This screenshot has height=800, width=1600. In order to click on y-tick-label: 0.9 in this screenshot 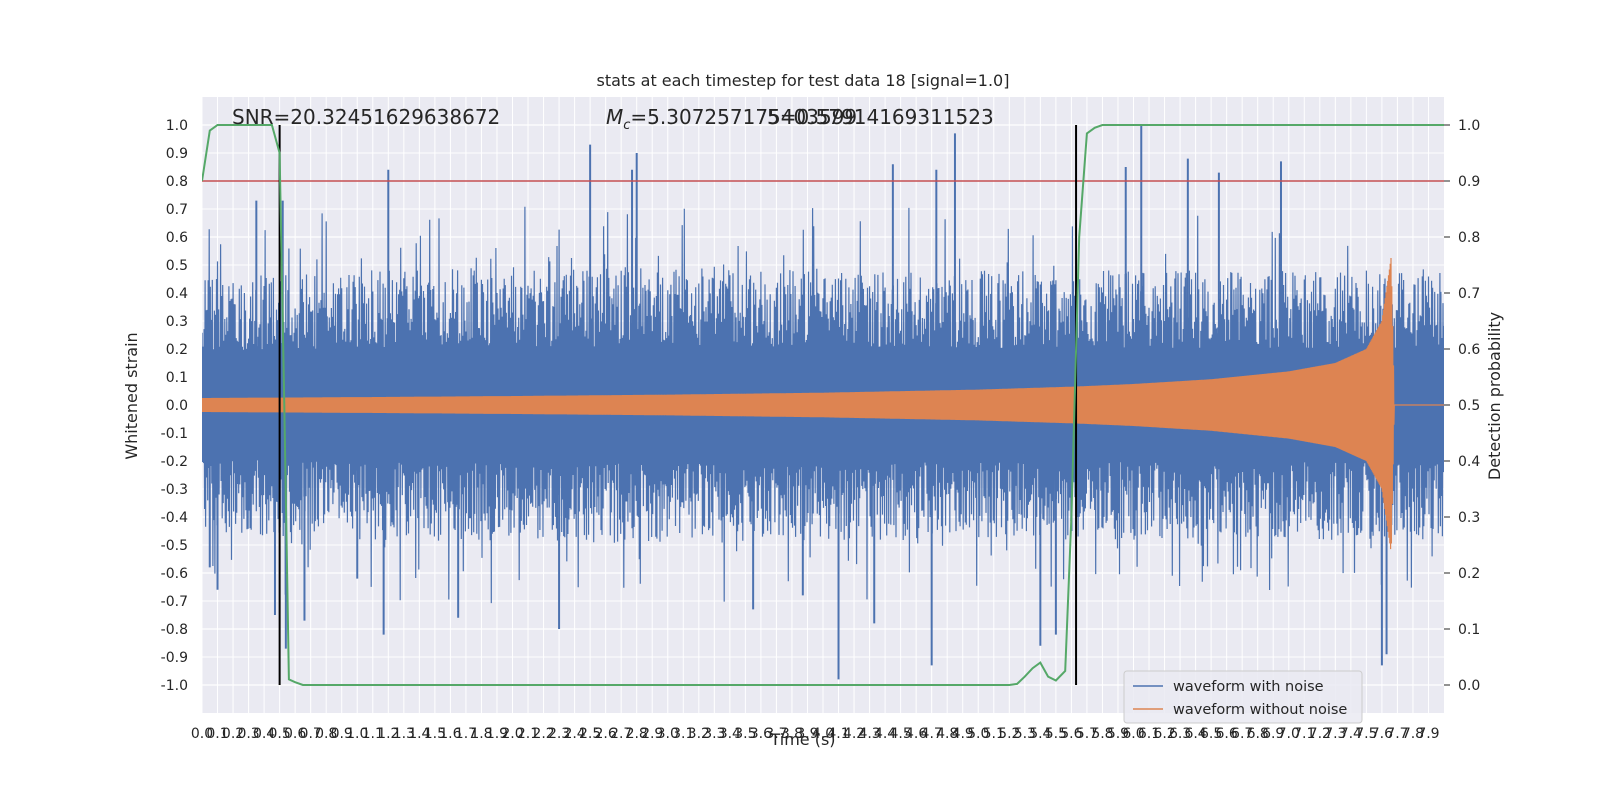, I will do `click(177, 154)`.